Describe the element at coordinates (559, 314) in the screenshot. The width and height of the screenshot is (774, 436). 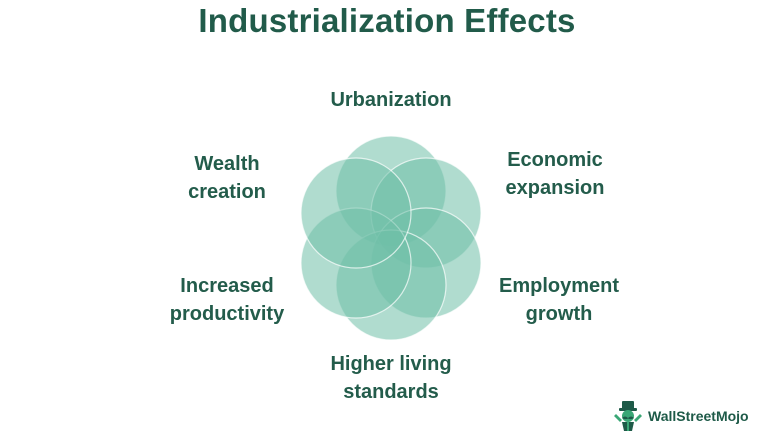
I see `label-line: growth` at that location.